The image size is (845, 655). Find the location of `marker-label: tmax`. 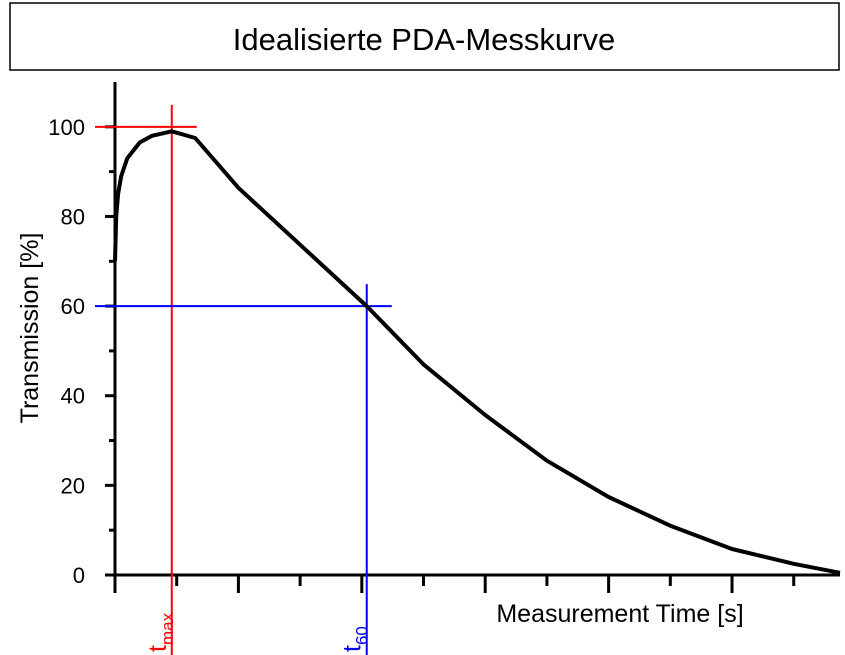

marker-label: tmax is located at coordinates (160, 632).